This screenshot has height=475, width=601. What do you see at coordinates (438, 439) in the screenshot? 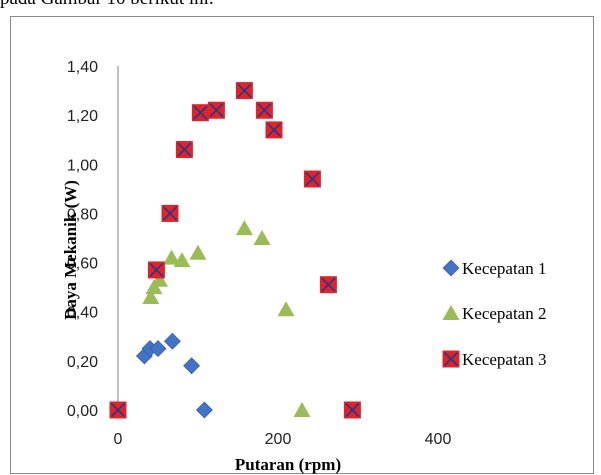
I see `x-tick-label: 400` at bounding box center [438, 439].